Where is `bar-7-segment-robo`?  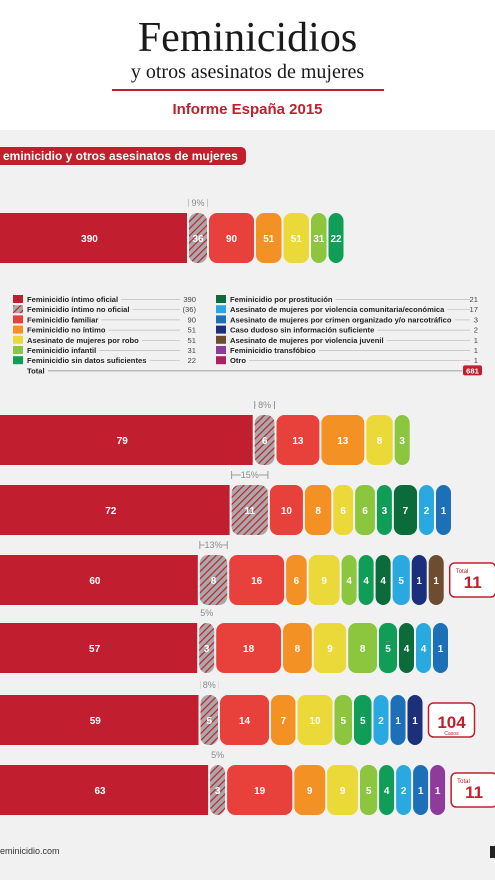
bar-7-segment-robo is located at coordinates (342, 790).